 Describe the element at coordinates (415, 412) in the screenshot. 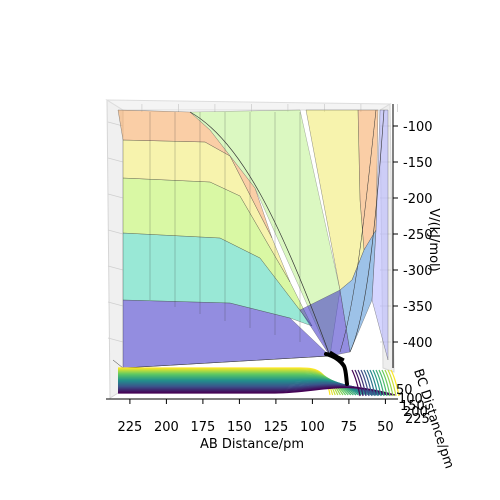

I see `y-tick-label: 200` at that location.